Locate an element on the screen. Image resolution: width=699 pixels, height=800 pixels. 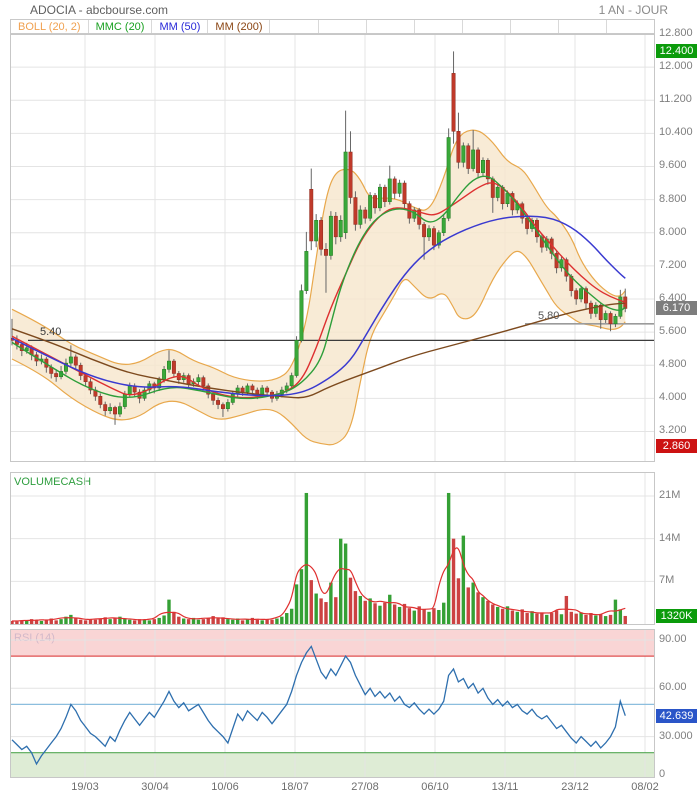
indicator-legend: BOLL (20, 2) MMC (20) MM (50) MM (200) is located at coordinates (332, 26).